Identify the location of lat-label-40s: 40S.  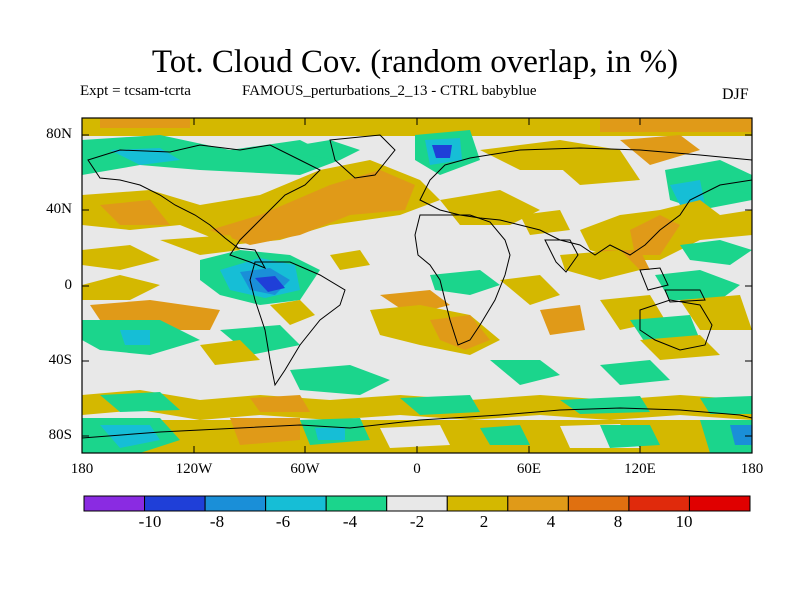
(60, 360).